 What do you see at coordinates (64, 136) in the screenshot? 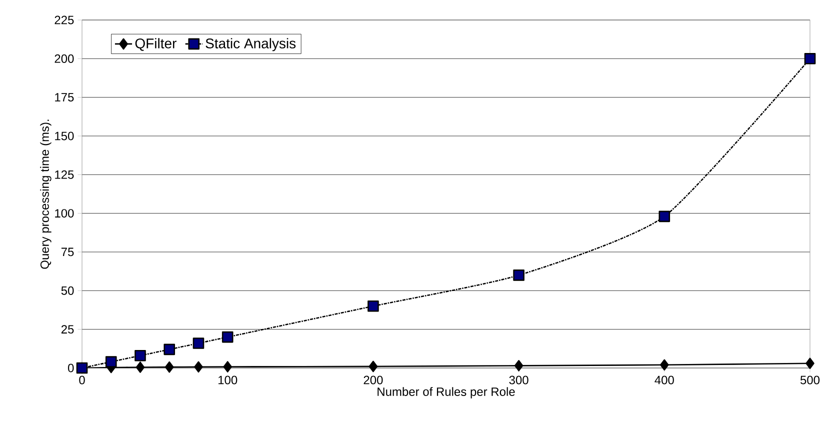
I see `y-tick-label: 150` at bounding box center [64, 136].